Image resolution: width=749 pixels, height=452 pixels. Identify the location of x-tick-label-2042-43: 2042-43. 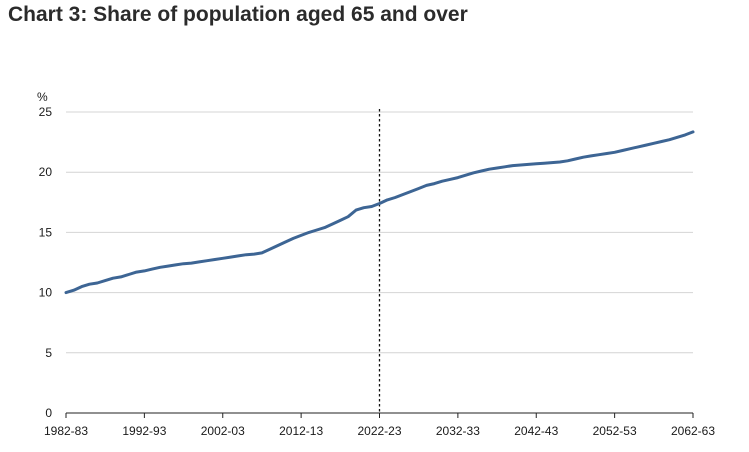
(536, 431).